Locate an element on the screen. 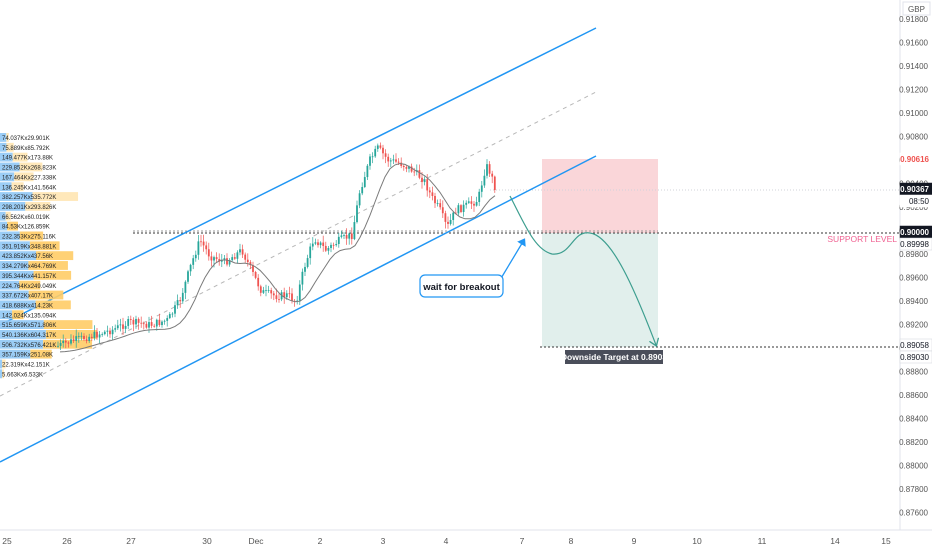 The height and width of the screenshot is (555, 932). currency-label: GBP is located at coordinates (916, 9).